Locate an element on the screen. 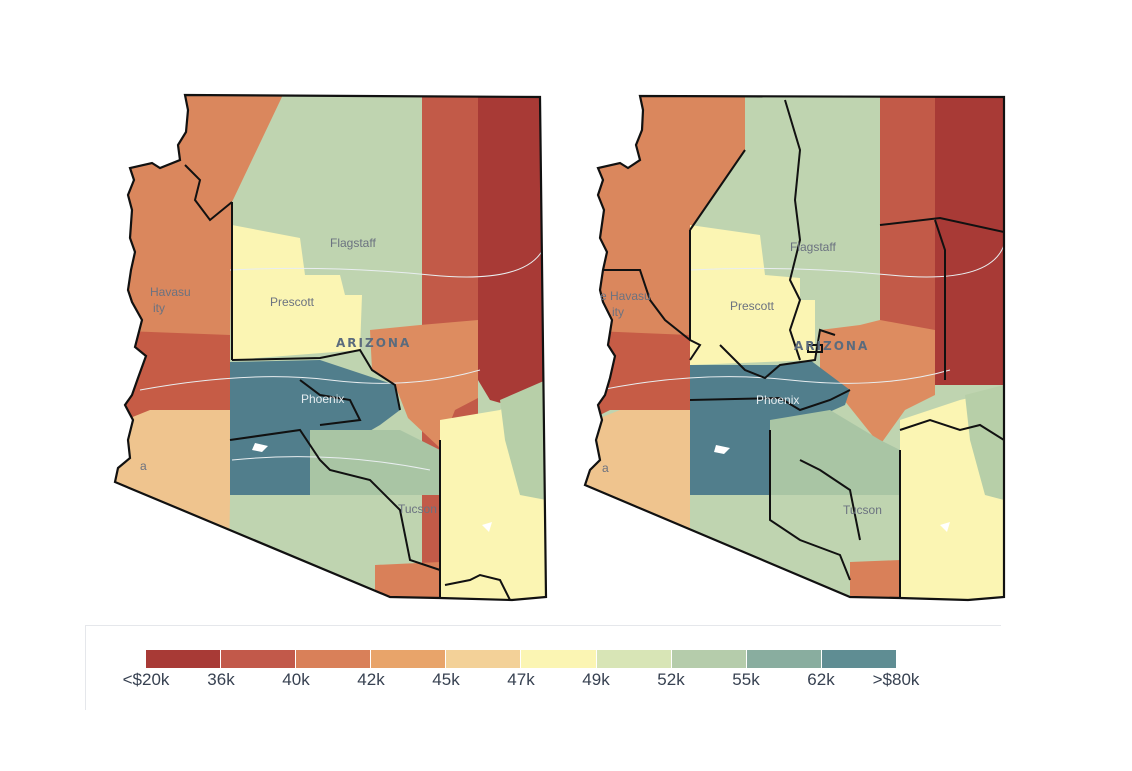  legend-tick-label: 36k is located at coordinates (221, 679).